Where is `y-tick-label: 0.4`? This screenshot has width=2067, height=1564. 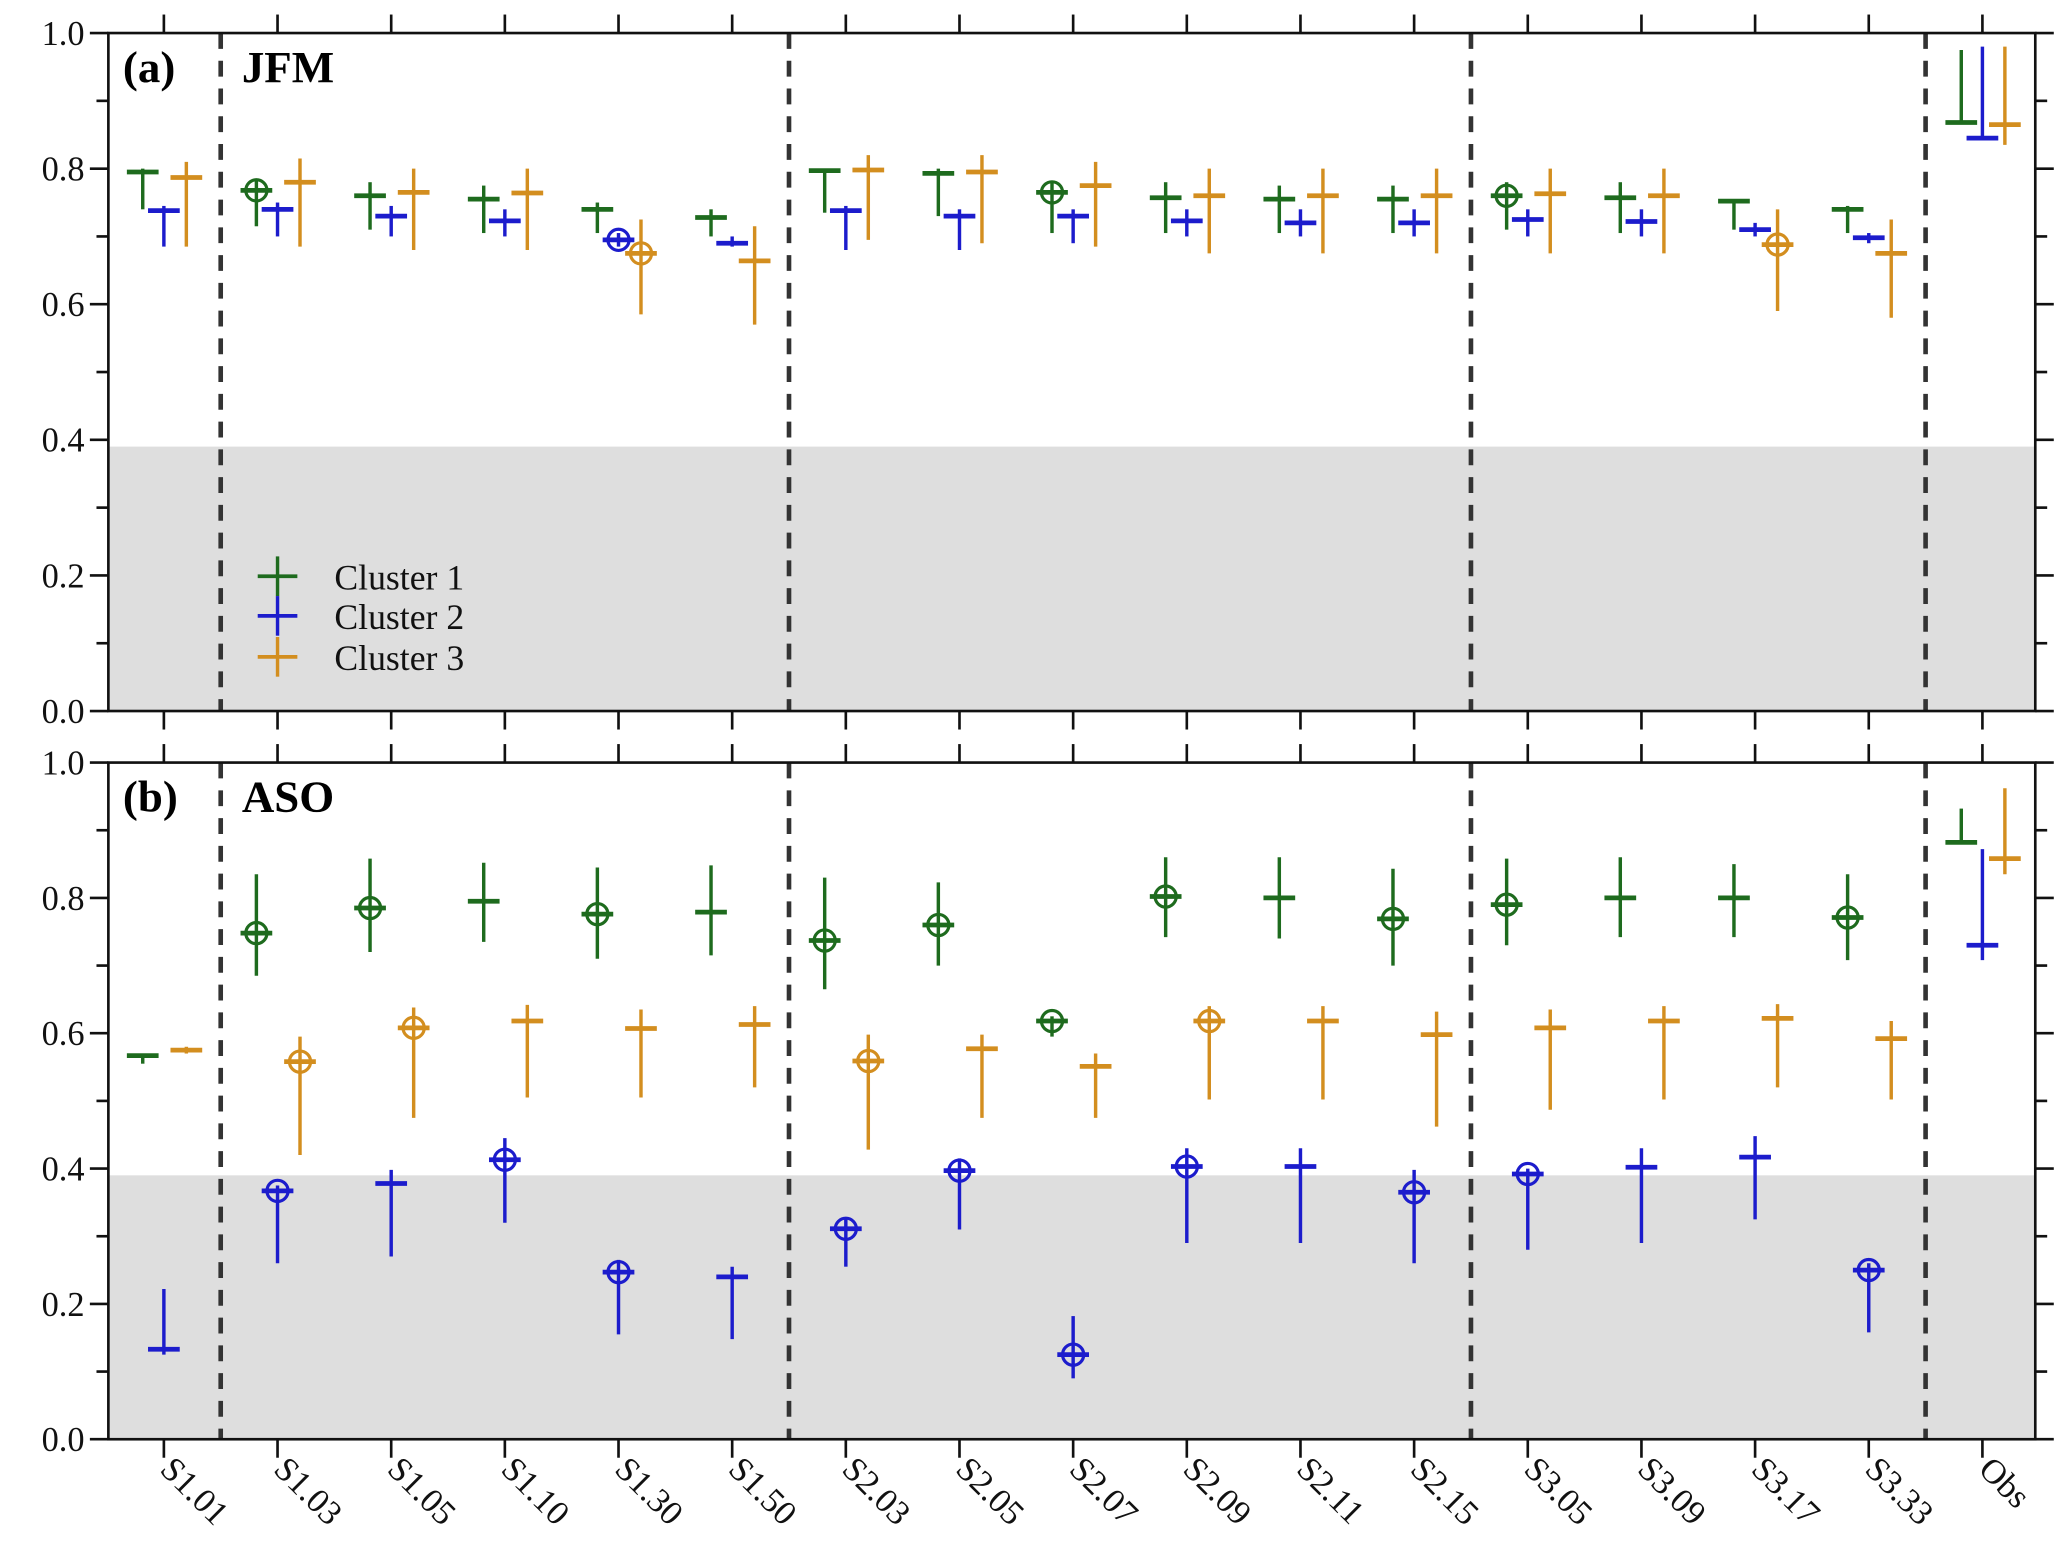 y-tick-label: 0.4 is located at coordinates (63, 1169).